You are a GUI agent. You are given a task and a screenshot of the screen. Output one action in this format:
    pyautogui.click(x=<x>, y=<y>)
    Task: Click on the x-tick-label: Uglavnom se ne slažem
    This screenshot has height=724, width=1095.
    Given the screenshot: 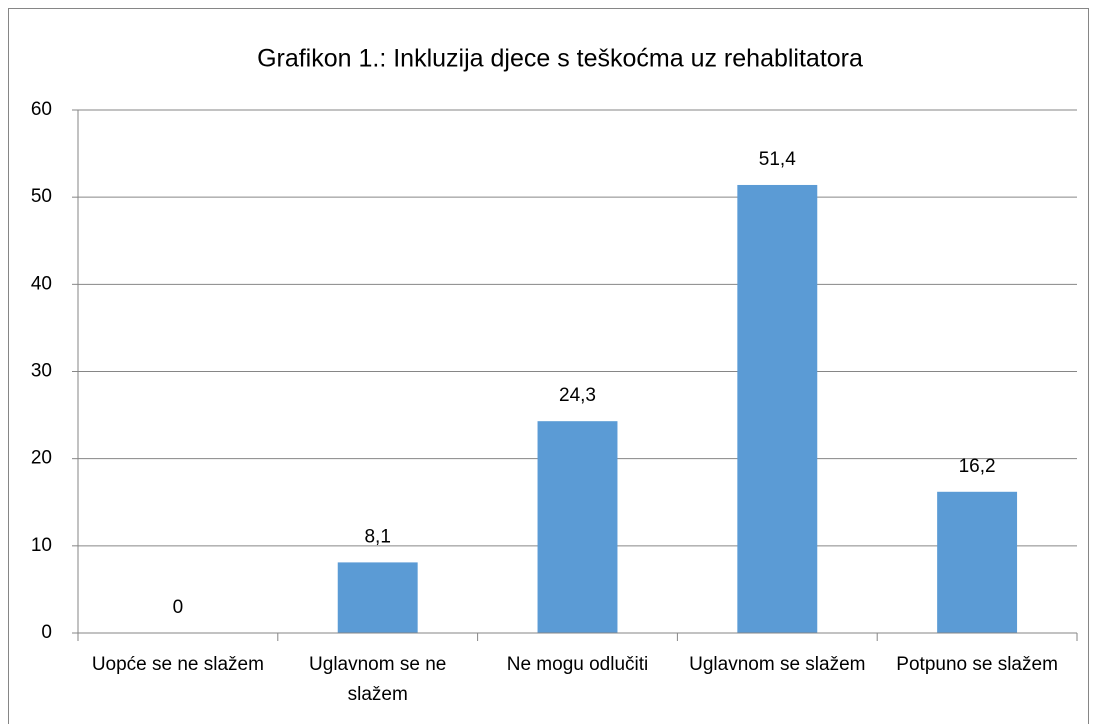 What is the action you would take?
    pyautogui.click(x=378, y=679)
    